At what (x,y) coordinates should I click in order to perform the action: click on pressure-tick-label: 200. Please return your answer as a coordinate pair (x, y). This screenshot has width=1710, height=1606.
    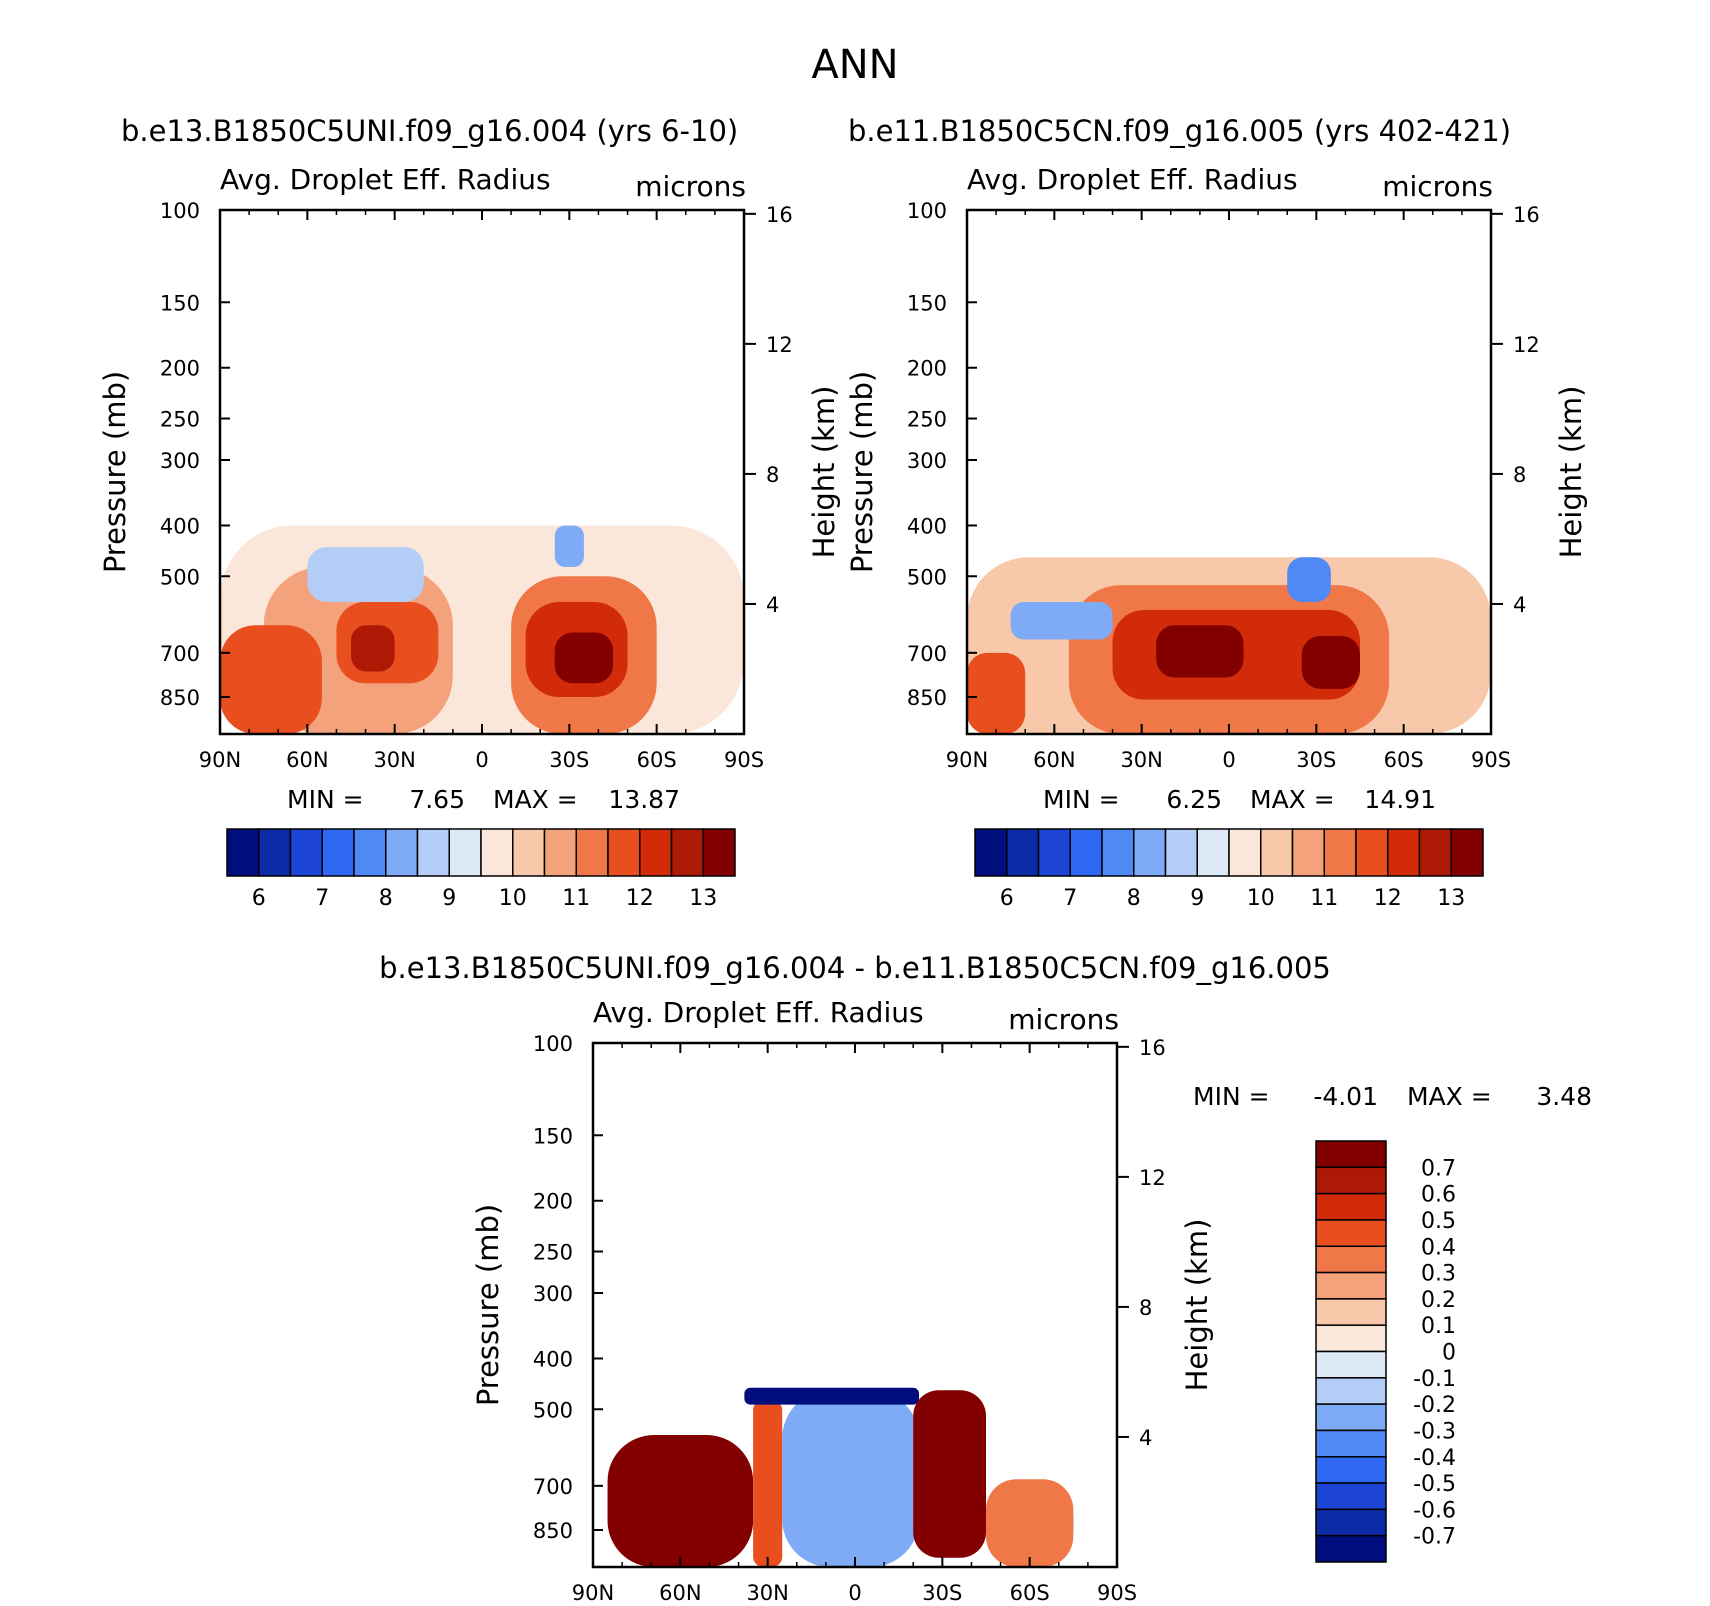
    Looking at the image, I should click on (180, 369).